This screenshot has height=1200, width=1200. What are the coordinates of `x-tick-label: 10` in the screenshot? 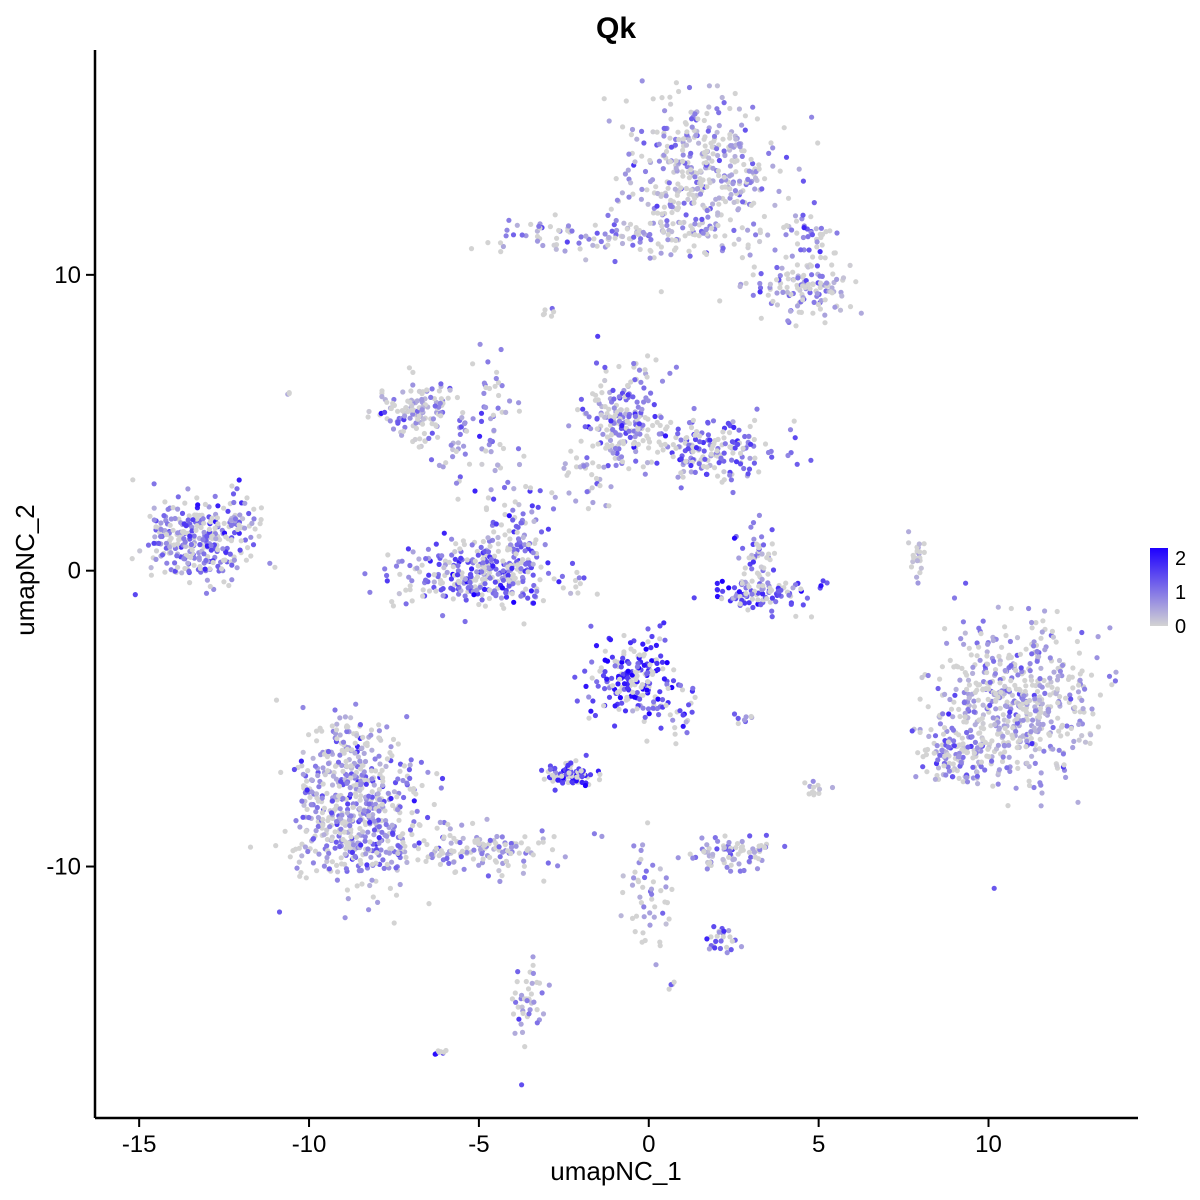 It's located at (988, 1144).